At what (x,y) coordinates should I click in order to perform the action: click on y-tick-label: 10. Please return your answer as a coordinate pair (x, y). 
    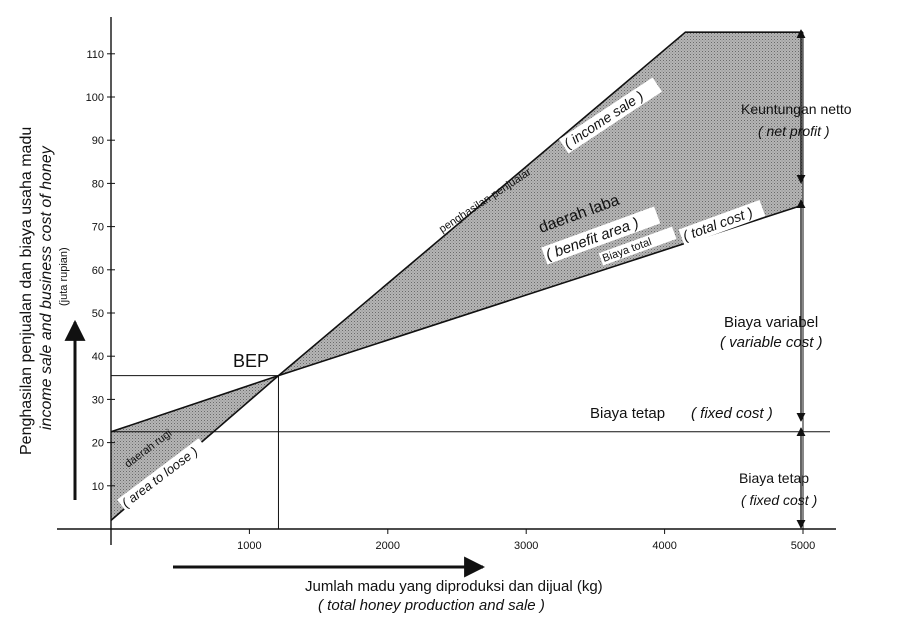
    Looking at the image, I should click on (98, 487).